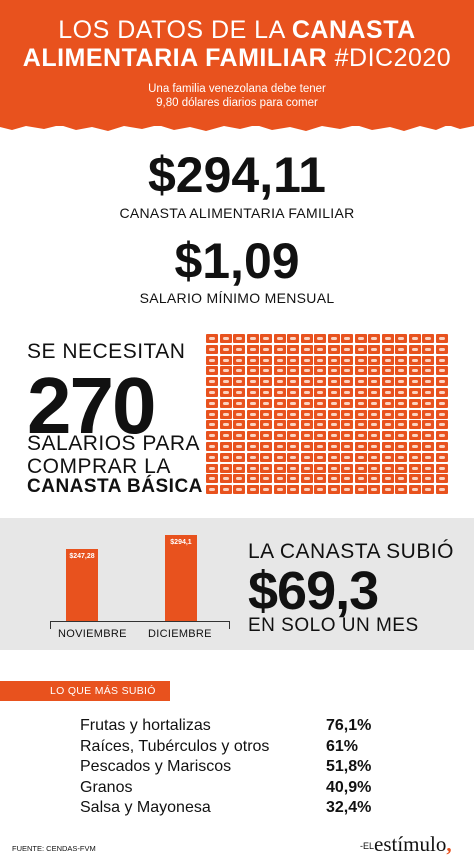 This screenshot has width=474, height=863. Describe the element at coordinates (237, 175) in the screenshot. I see `canasta-value: $294,11` at that location.